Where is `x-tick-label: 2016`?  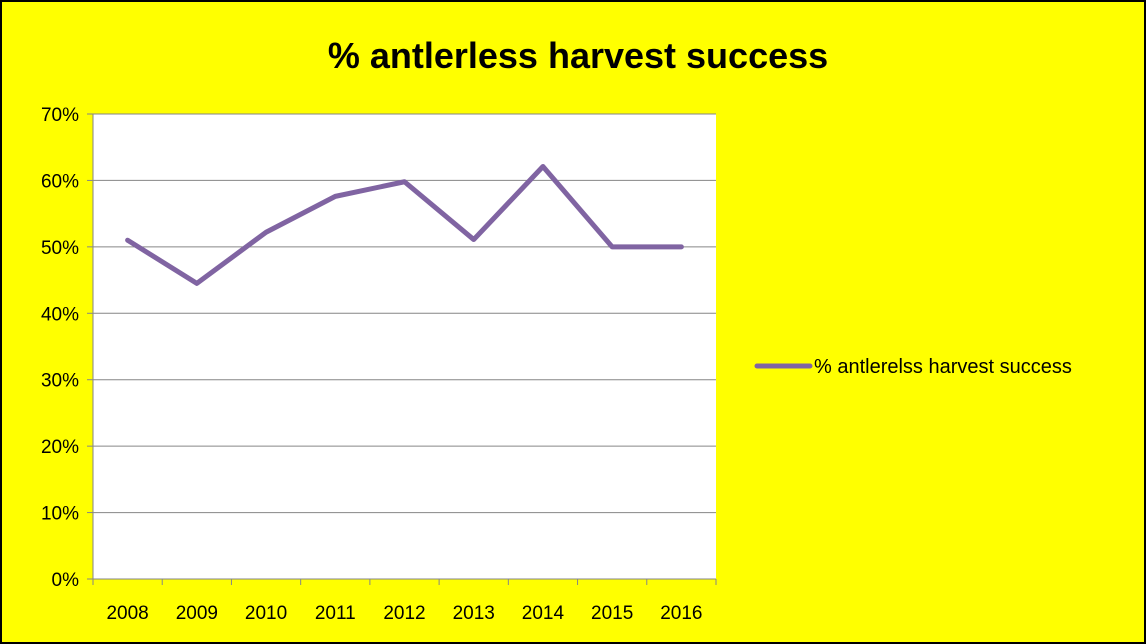
x-tick-label: 2016 is located at coordinates (681, 613).